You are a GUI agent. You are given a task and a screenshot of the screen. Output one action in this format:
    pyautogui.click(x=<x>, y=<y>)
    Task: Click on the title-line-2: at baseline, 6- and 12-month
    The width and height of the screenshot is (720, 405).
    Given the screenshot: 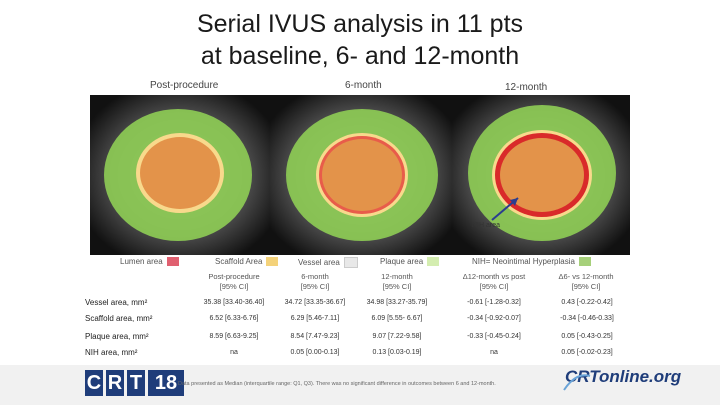 What is the action you would take?
    pyautogui.click(x=360, y=56)
    